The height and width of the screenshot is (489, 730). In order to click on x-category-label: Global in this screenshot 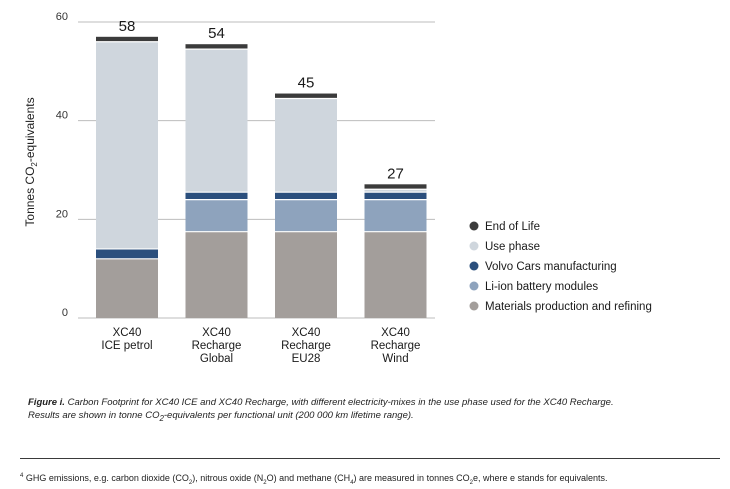, I will do `click(216, 359)`.